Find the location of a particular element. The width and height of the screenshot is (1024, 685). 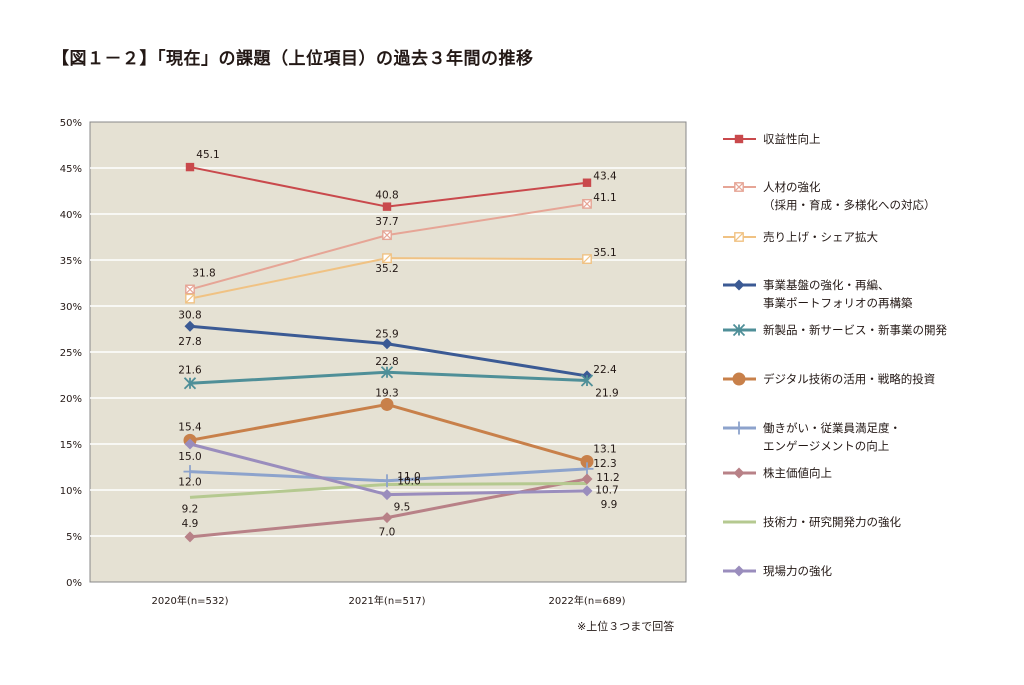

data-label: 30.8 is located at coordinates (189, 316).